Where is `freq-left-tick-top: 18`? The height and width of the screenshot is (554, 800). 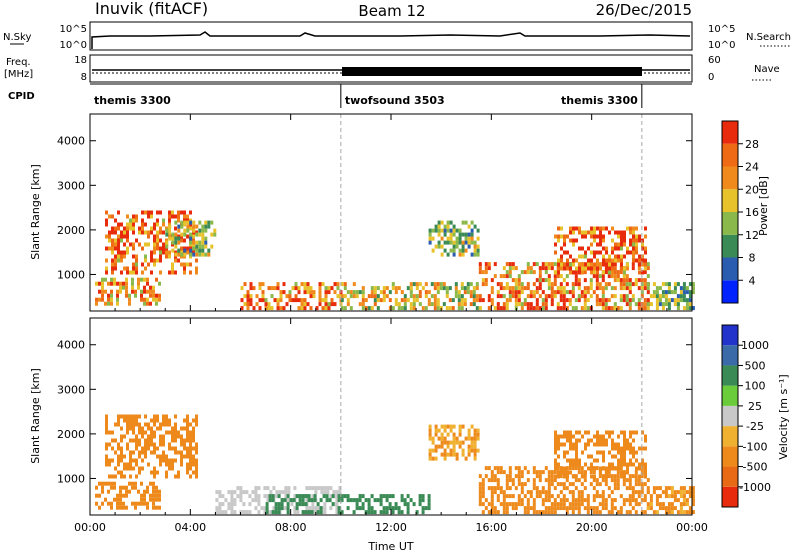 freq-left-tick-top: 18 is located at coordinates (80, 60).